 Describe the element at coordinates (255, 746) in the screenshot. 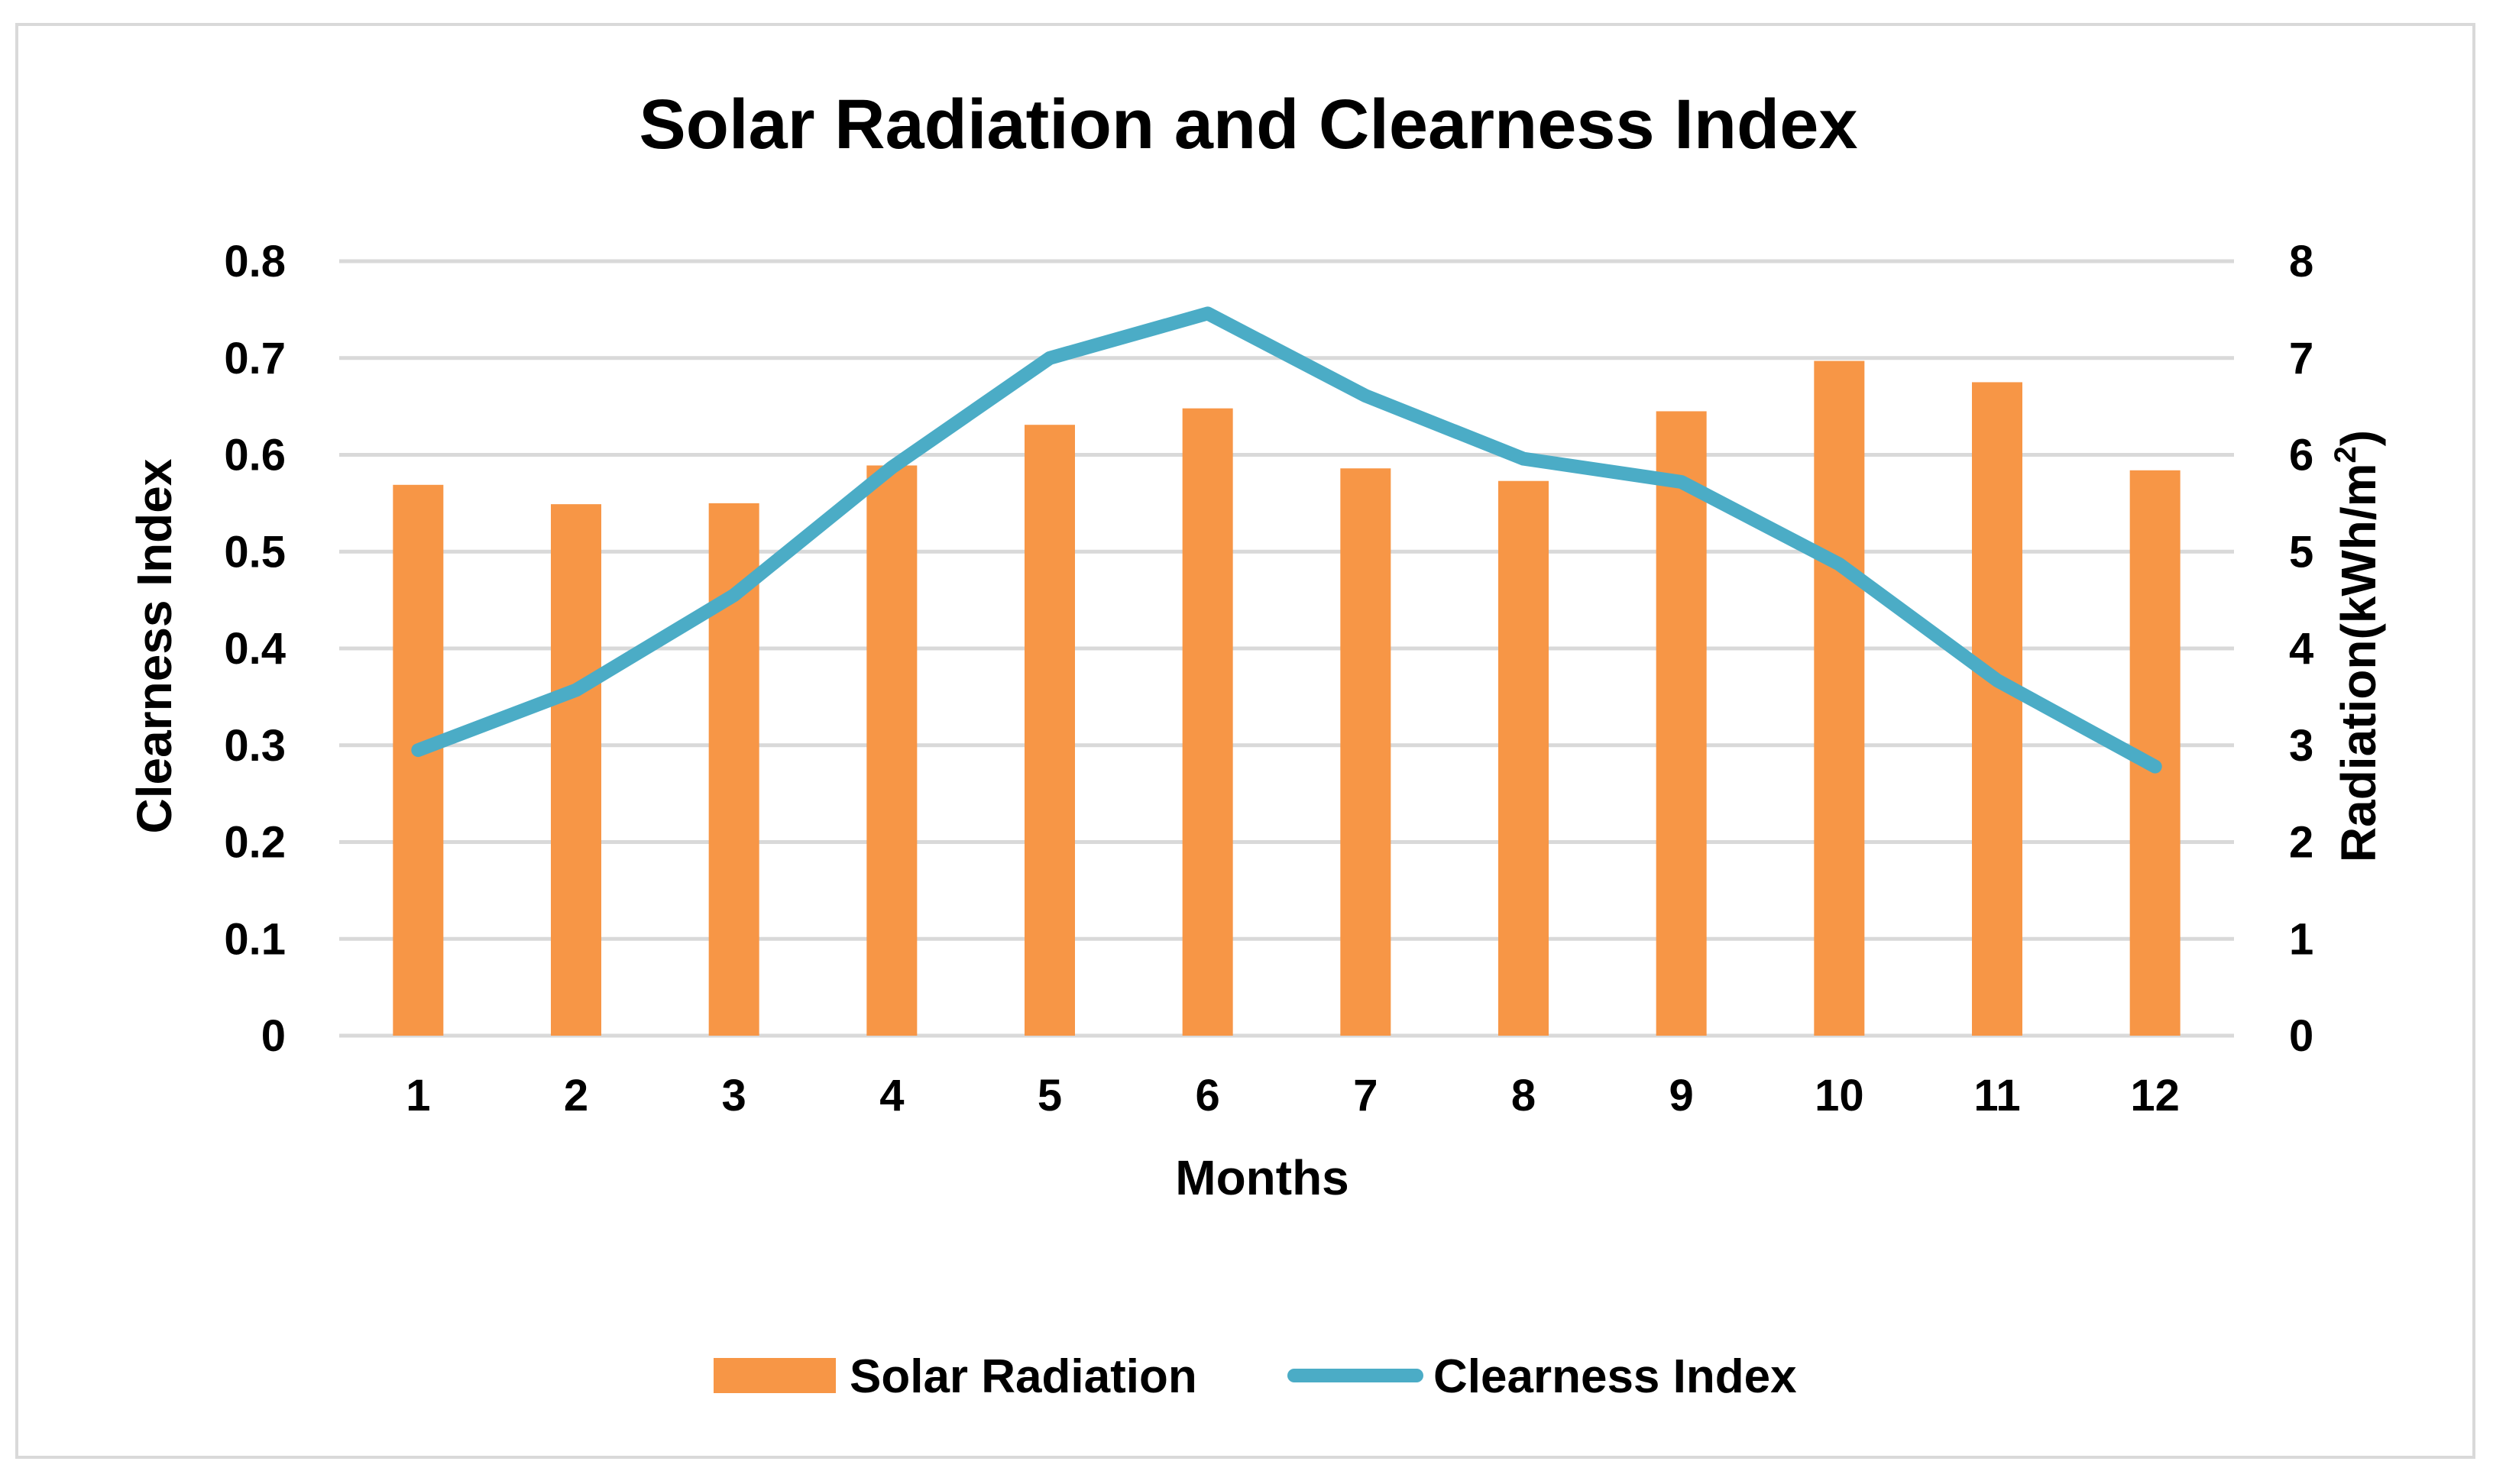

I see `left-tick-label: 0.3` at that location.